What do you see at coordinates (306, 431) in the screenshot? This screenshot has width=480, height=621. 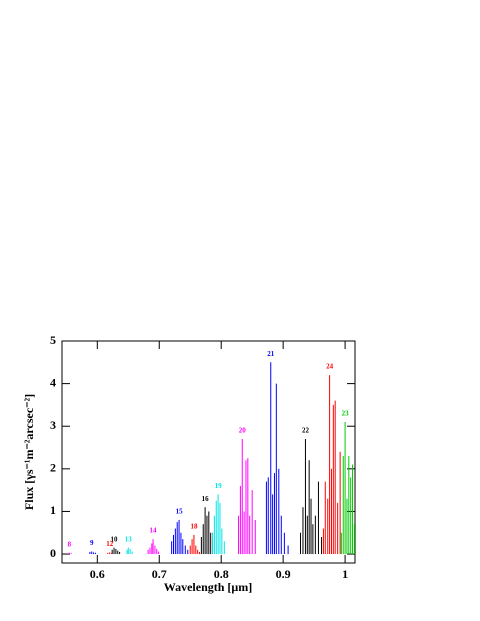 I see `band-label: 22` at bounding box center [306, 431].